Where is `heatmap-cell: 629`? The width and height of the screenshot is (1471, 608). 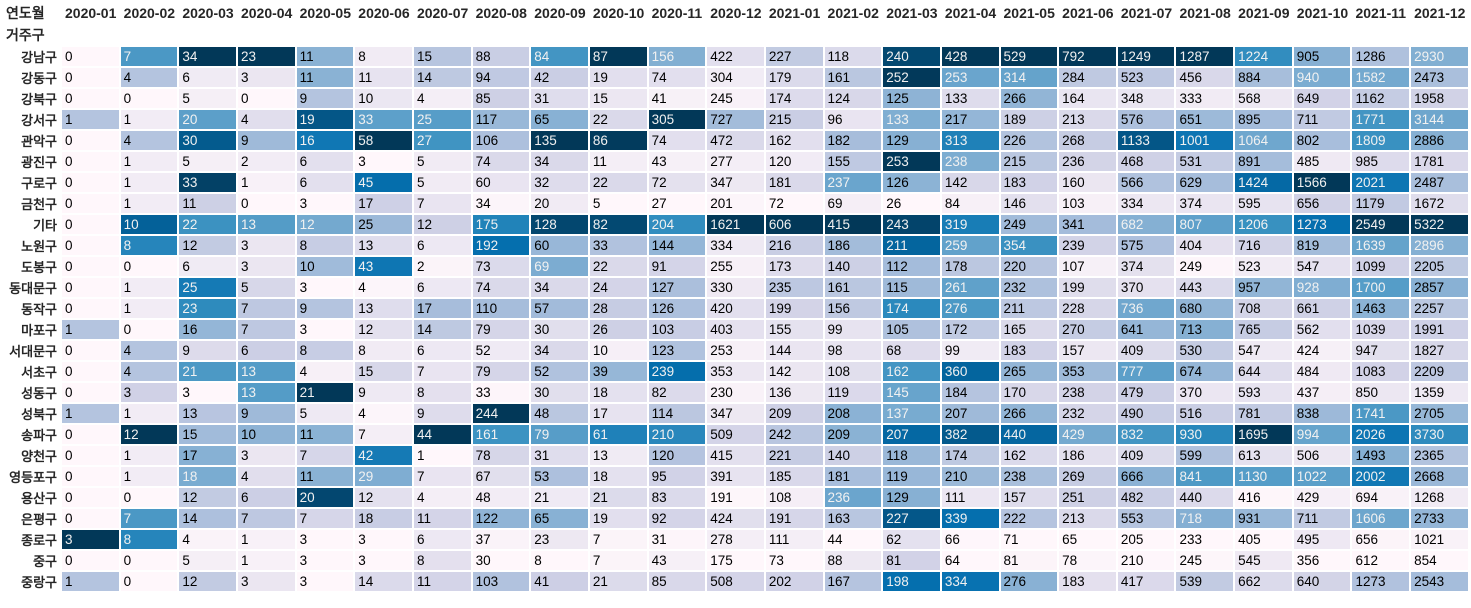
heatmap-cell: 629 is located at coordinates (1205, 182).